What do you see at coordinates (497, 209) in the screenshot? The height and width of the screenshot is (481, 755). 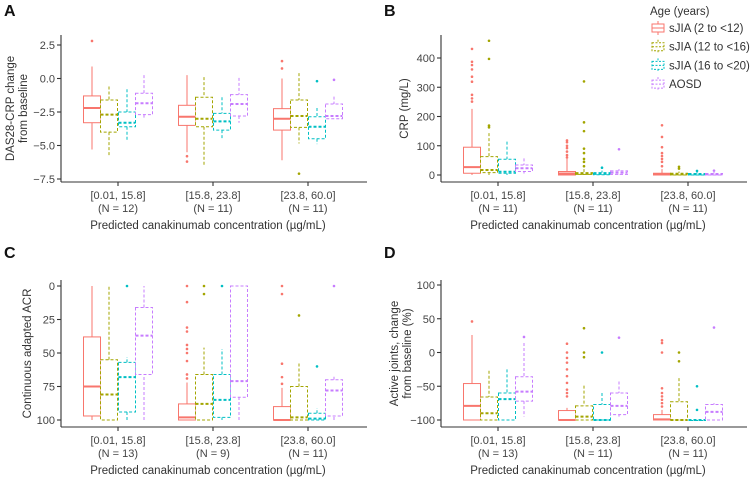 I see `x-tick-label-n: (N = 11)` at bounding box center [497, 209].